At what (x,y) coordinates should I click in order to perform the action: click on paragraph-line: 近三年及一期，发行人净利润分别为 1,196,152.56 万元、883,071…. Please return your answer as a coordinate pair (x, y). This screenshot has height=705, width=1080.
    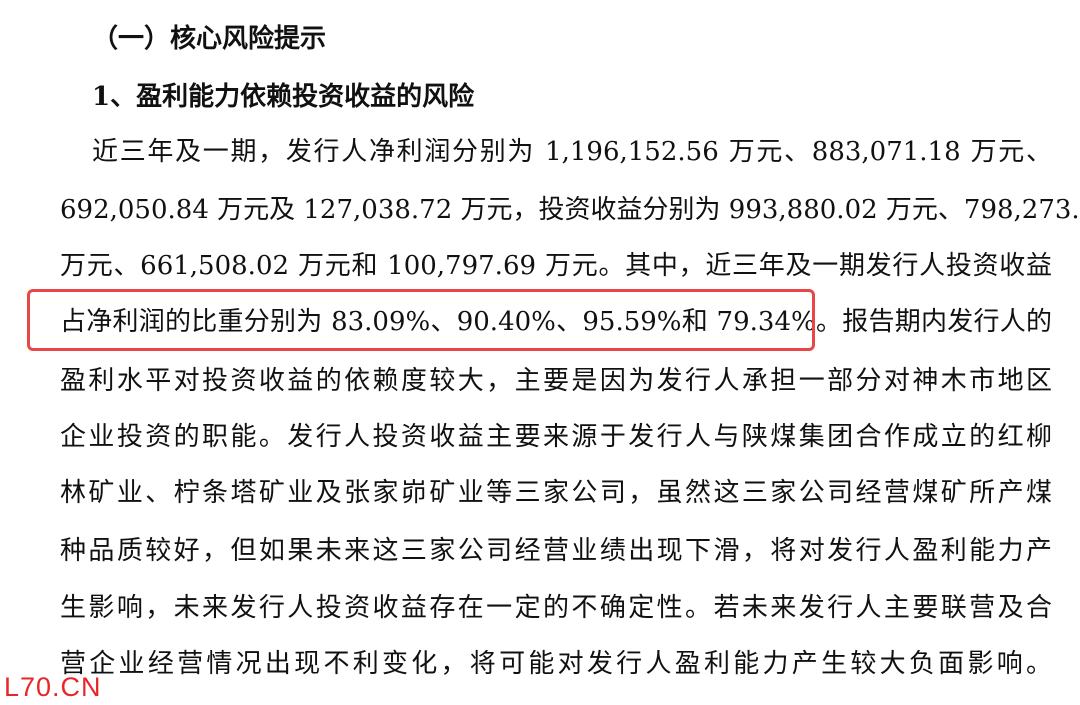
    Looking at the image, I should click on (572, 152).